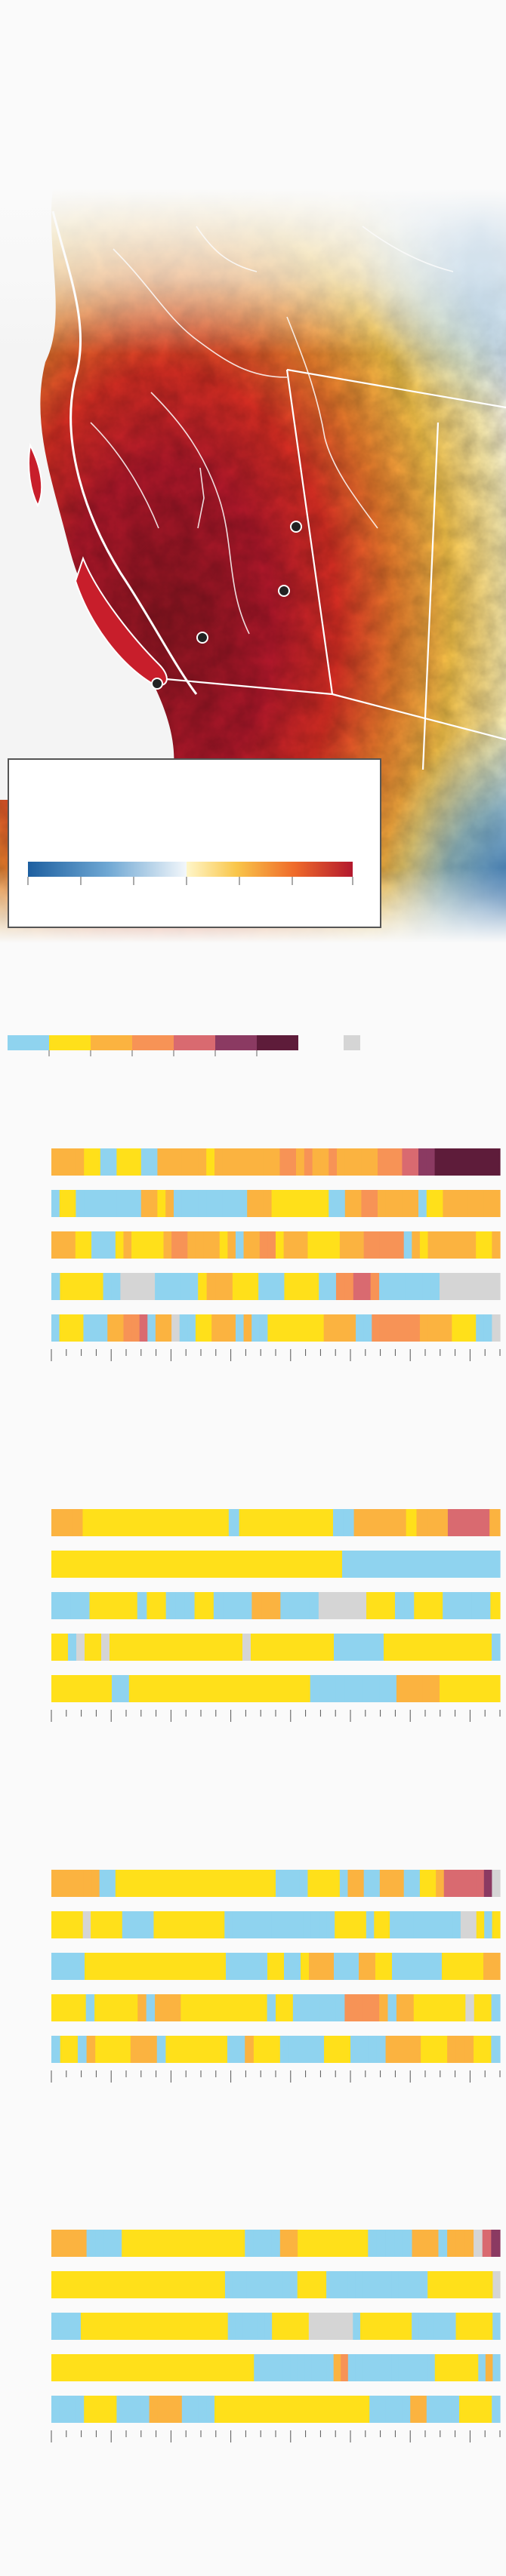 Image resolution: width=506 pixels, height=2576 pixels. Describe the element at coordinates (226, 605) in the screenshot. I see `city-markers` at that location.